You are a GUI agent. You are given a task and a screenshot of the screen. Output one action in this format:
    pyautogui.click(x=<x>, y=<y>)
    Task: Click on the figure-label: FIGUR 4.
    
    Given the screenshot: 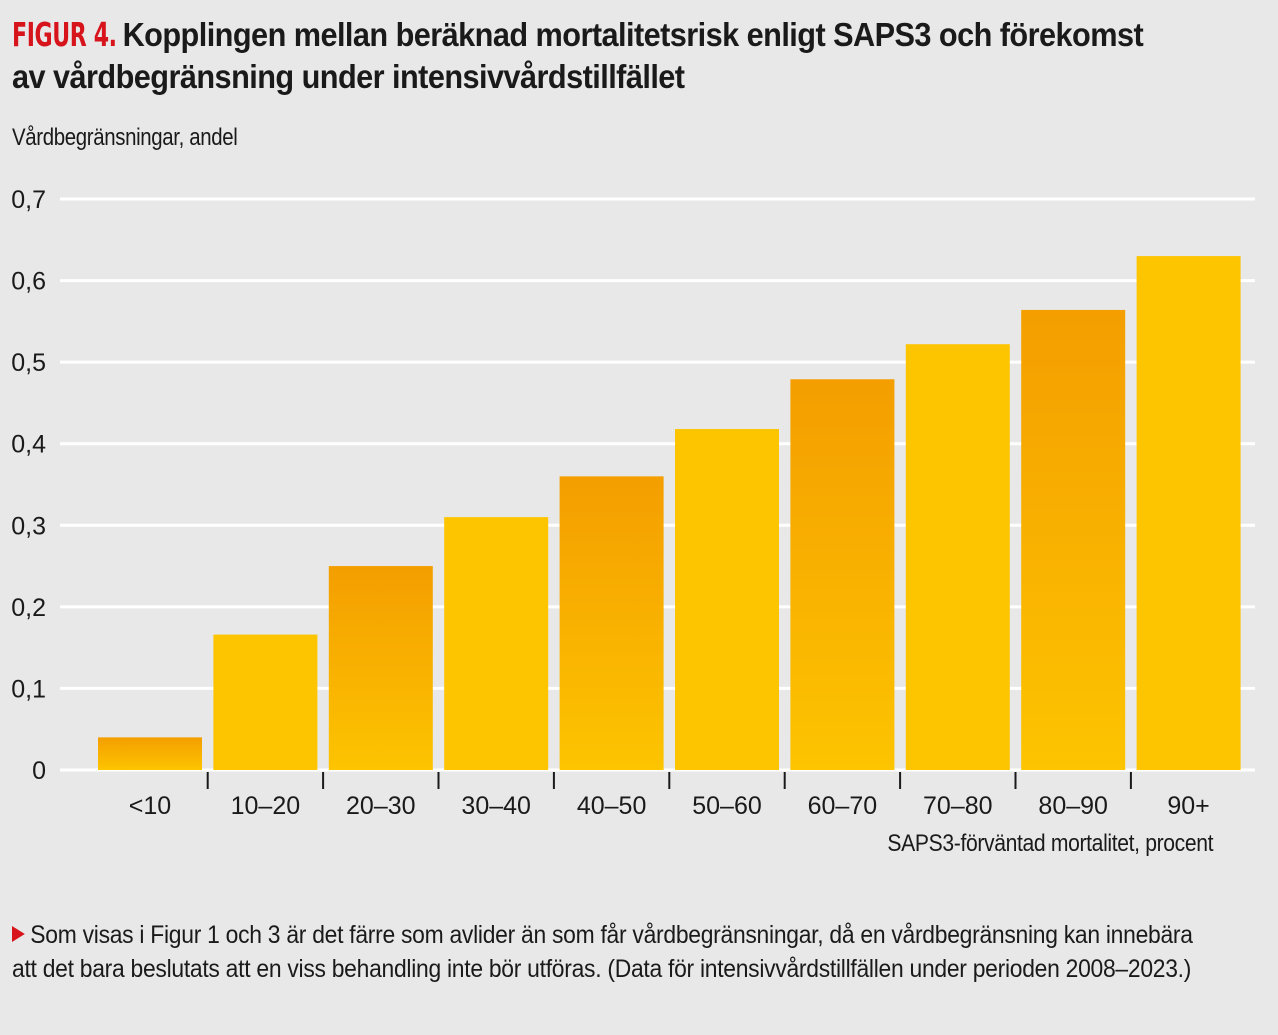 What is the action you would take?
    pyautogui.click(x=64, y=34)
    